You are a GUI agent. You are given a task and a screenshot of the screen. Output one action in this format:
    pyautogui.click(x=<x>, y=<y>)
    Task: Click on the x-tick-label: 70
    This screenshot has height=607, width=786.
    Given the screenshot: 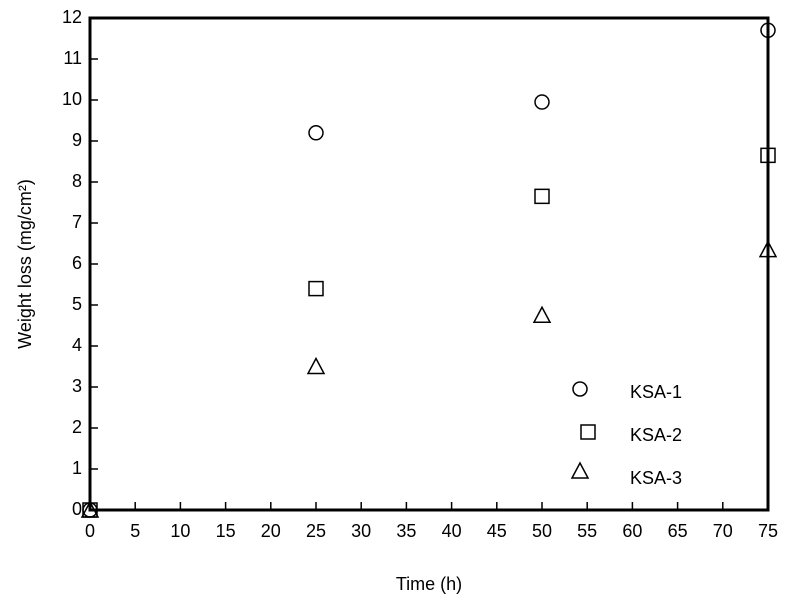 What is the action you would take?
    pyautogui.click(x=723, y=531)
    